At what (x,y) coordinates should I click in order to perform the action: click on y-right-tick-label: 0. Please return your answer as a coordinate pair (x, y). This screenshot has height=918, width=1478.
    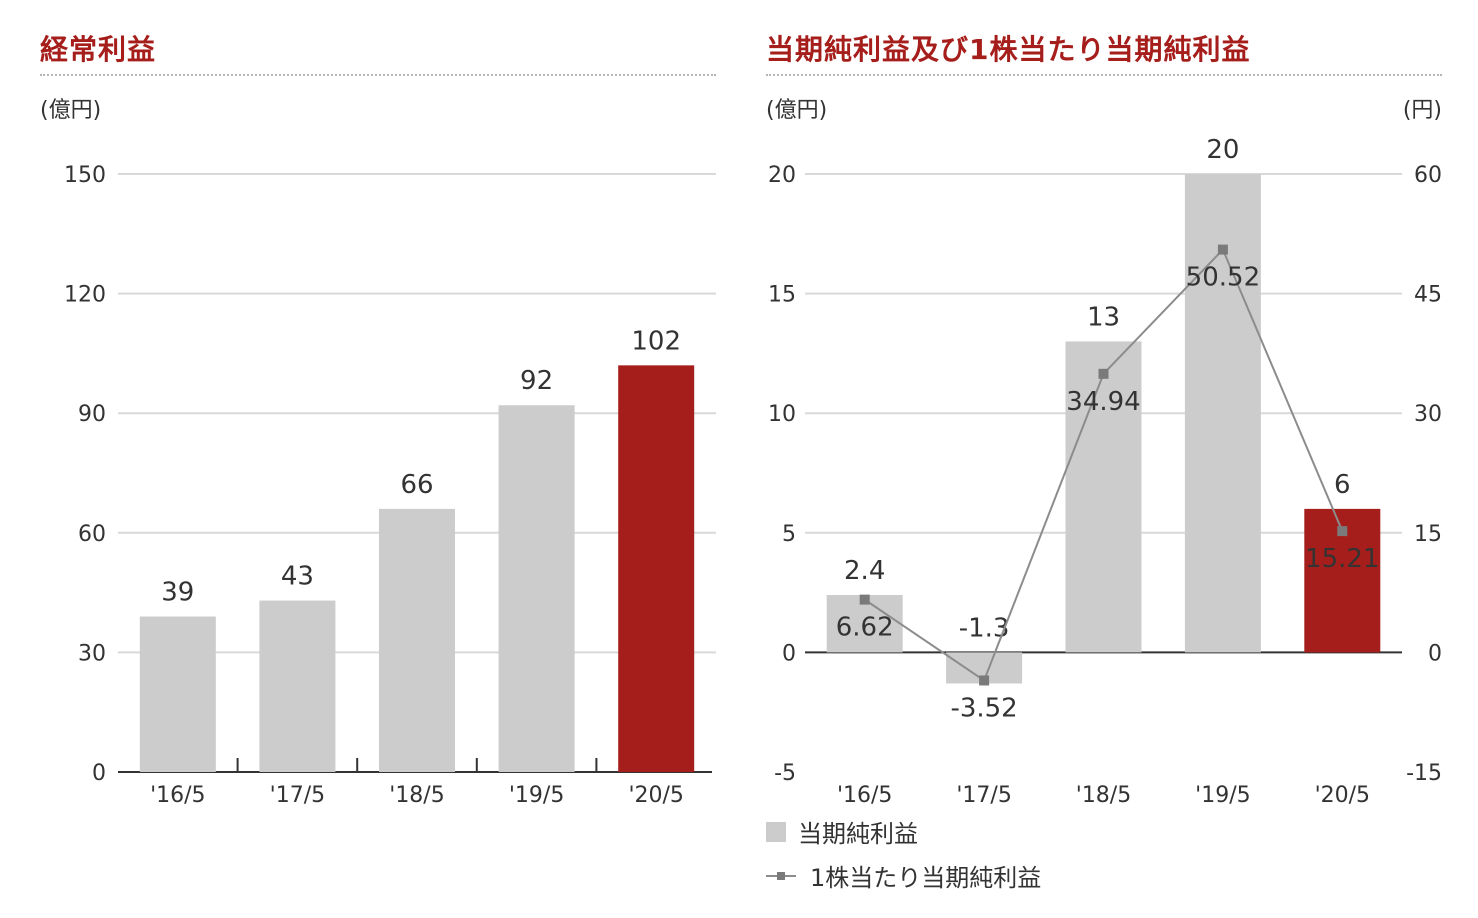
    Looking at the image, I should click on (1435, 653).